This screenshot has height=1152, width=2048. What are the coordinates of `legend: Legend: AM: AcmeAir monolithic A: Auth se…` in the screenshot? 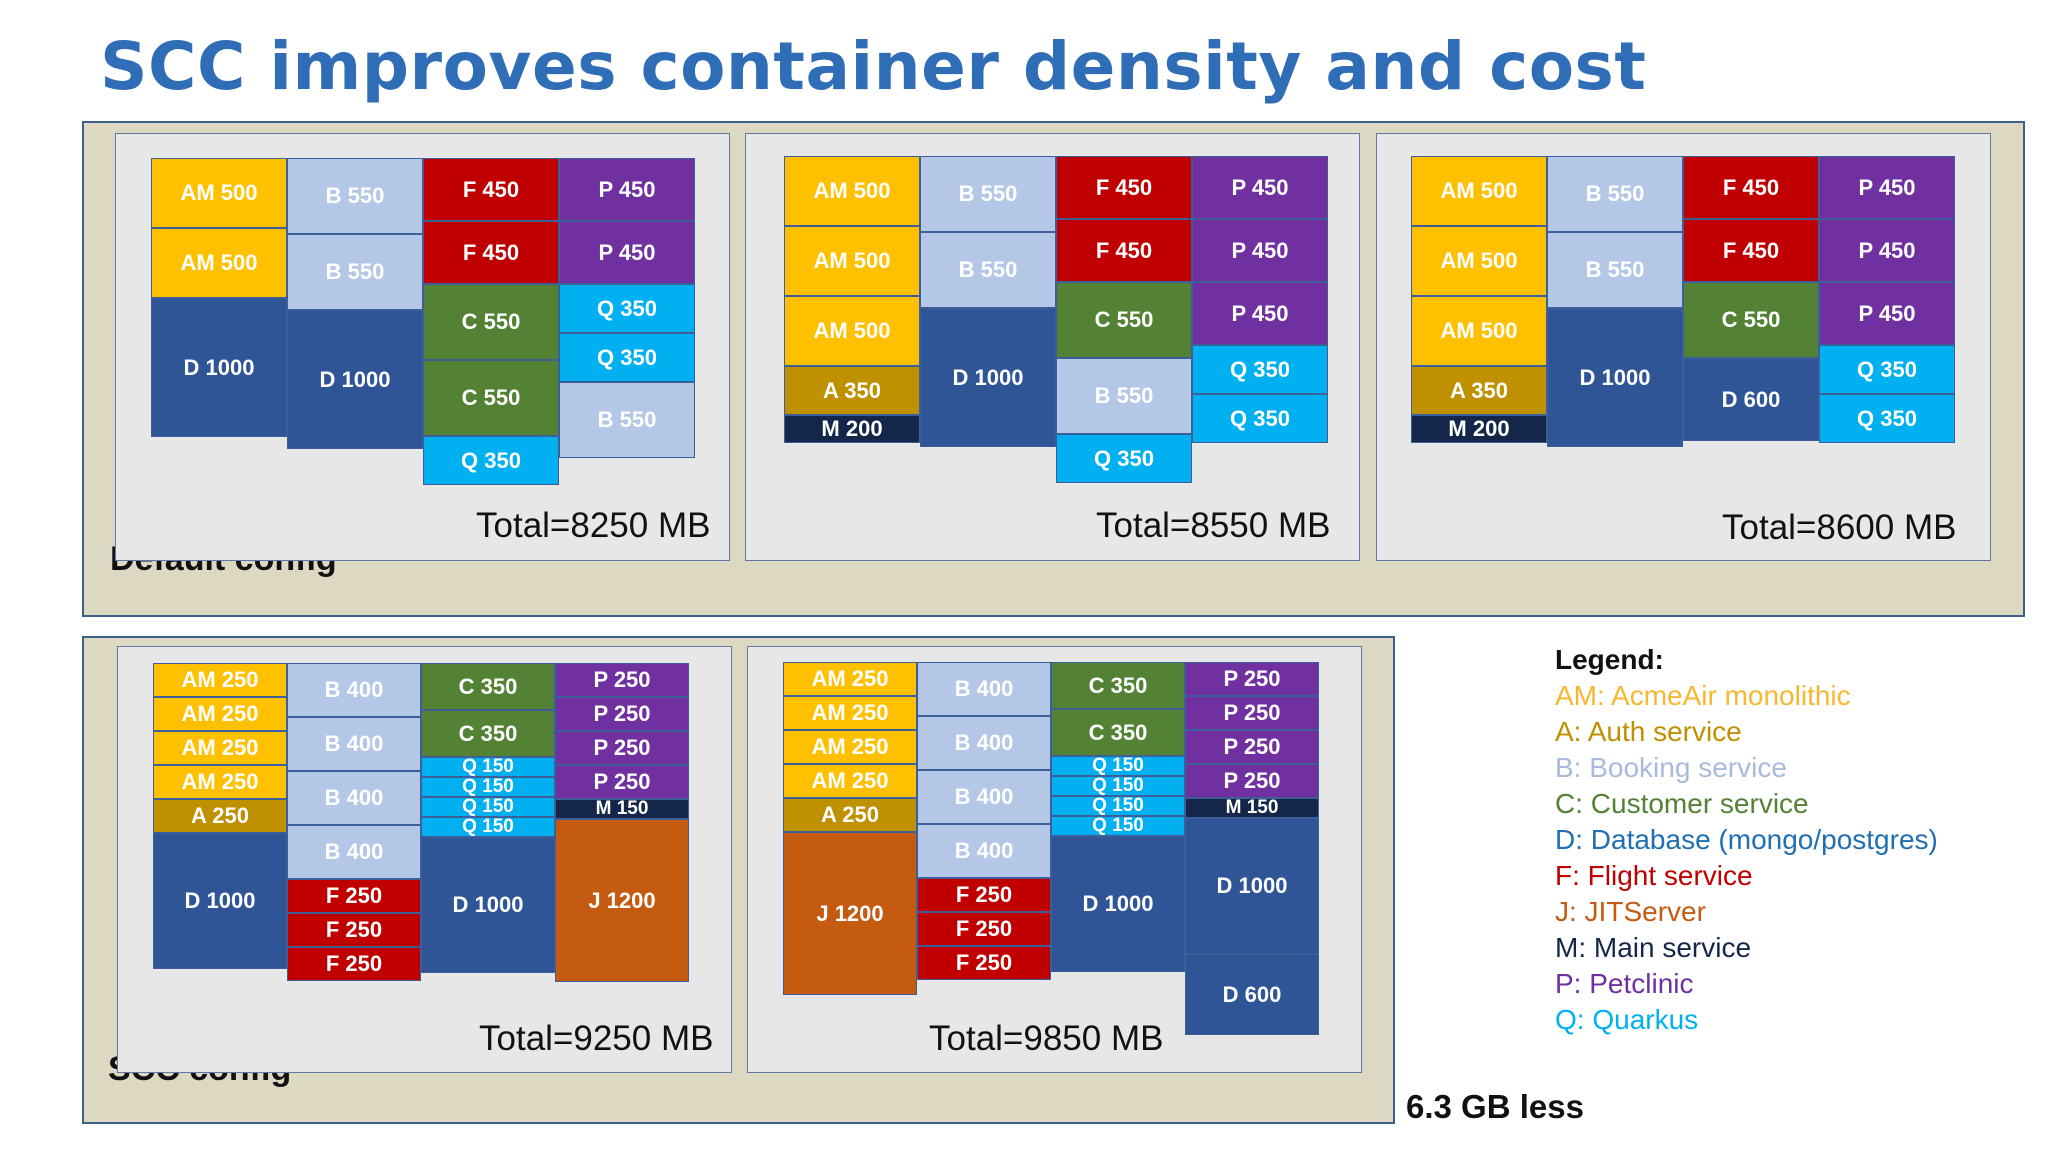 It's located at (1746, 840).